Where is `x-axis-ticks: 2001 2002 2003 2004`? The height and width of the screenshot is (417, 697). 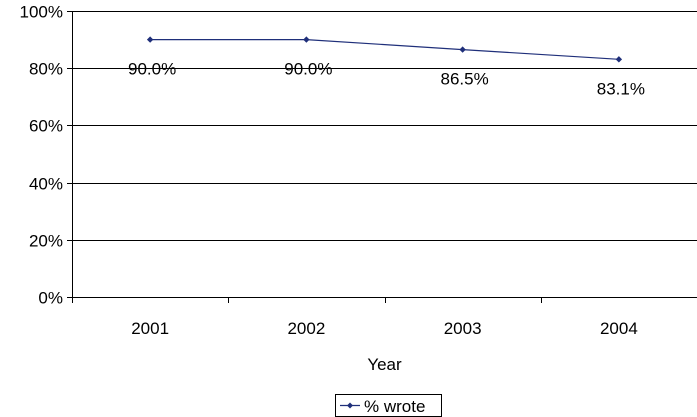
x-axis-ticks: 2001 2002 2003 2004 is located at coordinates (355, 317).